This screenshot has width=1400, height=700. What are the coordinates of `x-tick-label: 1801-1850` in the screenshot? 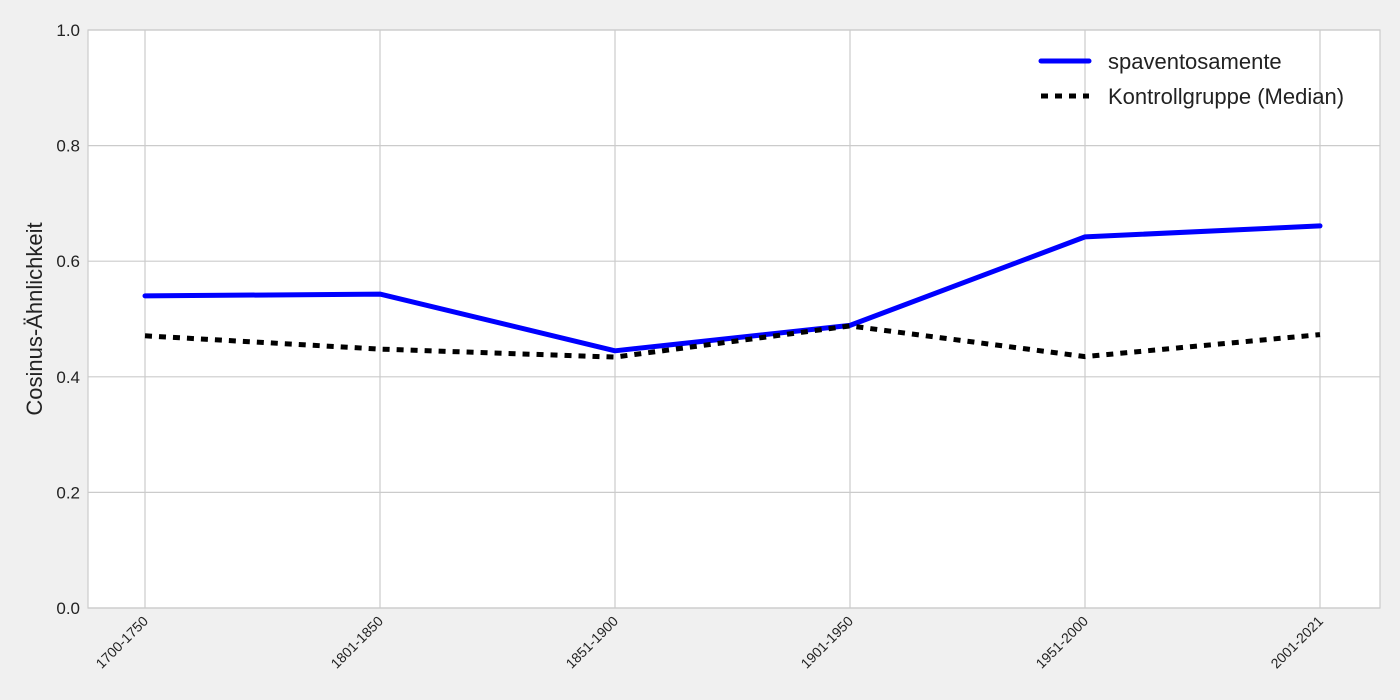 It's located at (356, 642).